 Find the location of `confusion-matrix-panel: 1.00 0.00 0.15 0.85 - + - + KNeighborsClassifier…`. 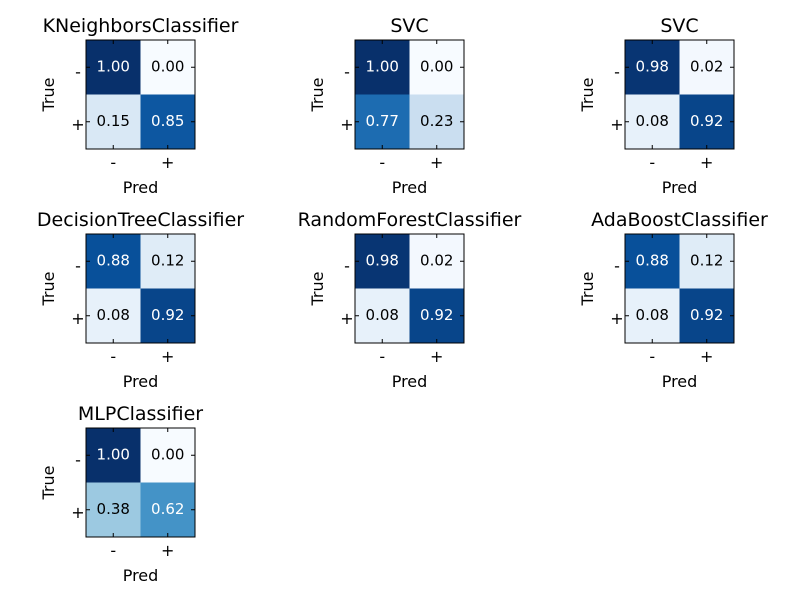

confusion-matrix-panel: 1.00 0.00 0.15 0.85 - + - + KNeighborsClassifier… is located at coordinates (139, 106).